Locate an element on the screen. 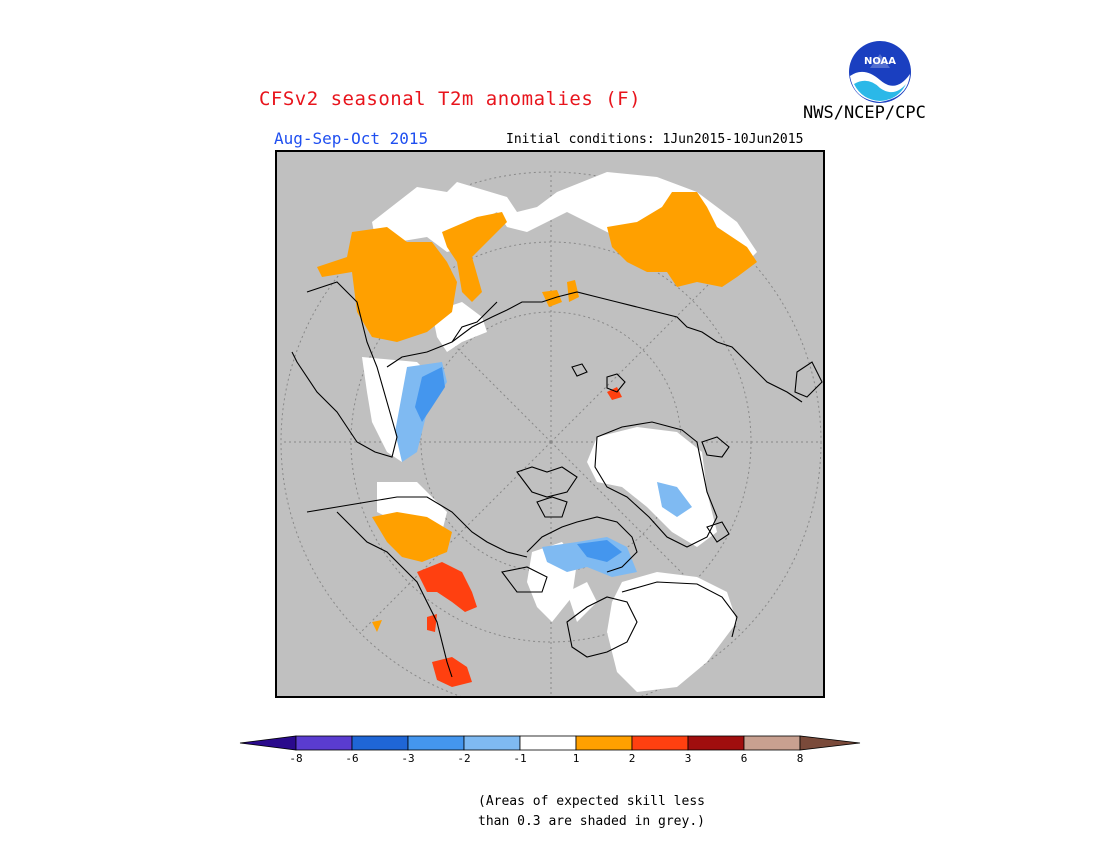 This screenshot has width=1100, height=850. above-normal-red is located at coordinates (519, 537).